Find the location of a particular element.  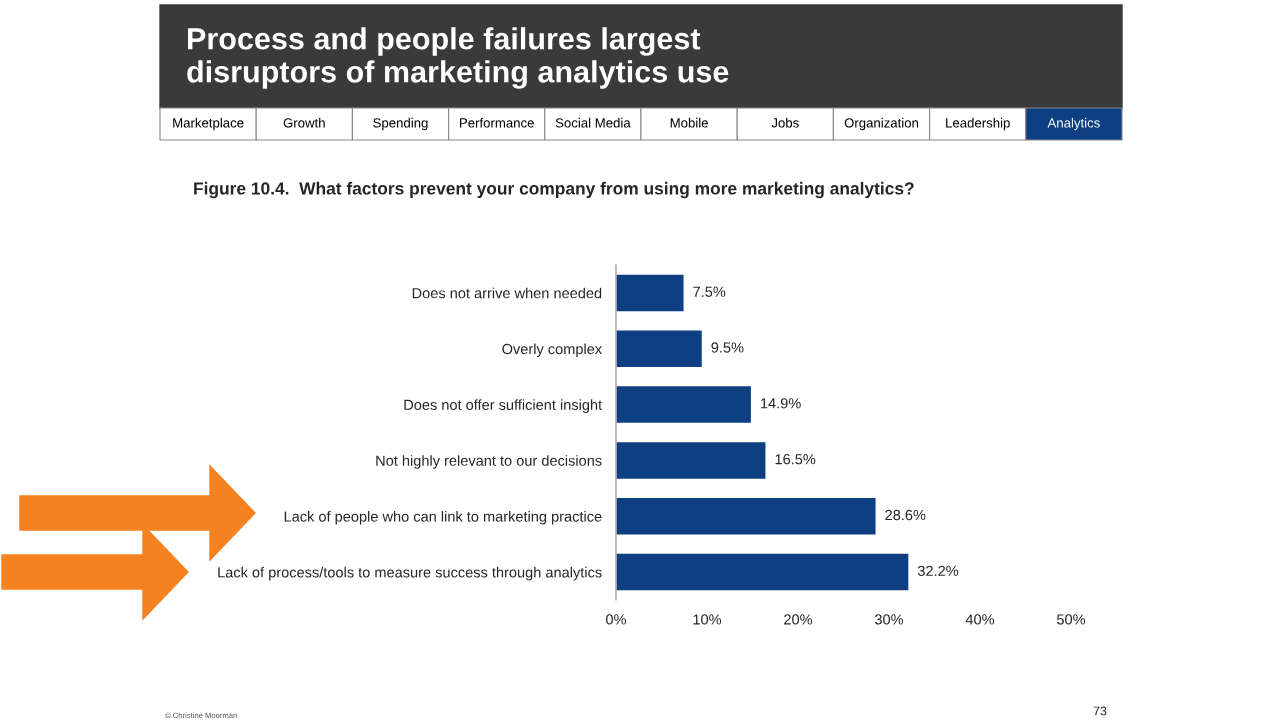

text: Spending is located at coordinates (400, 124).